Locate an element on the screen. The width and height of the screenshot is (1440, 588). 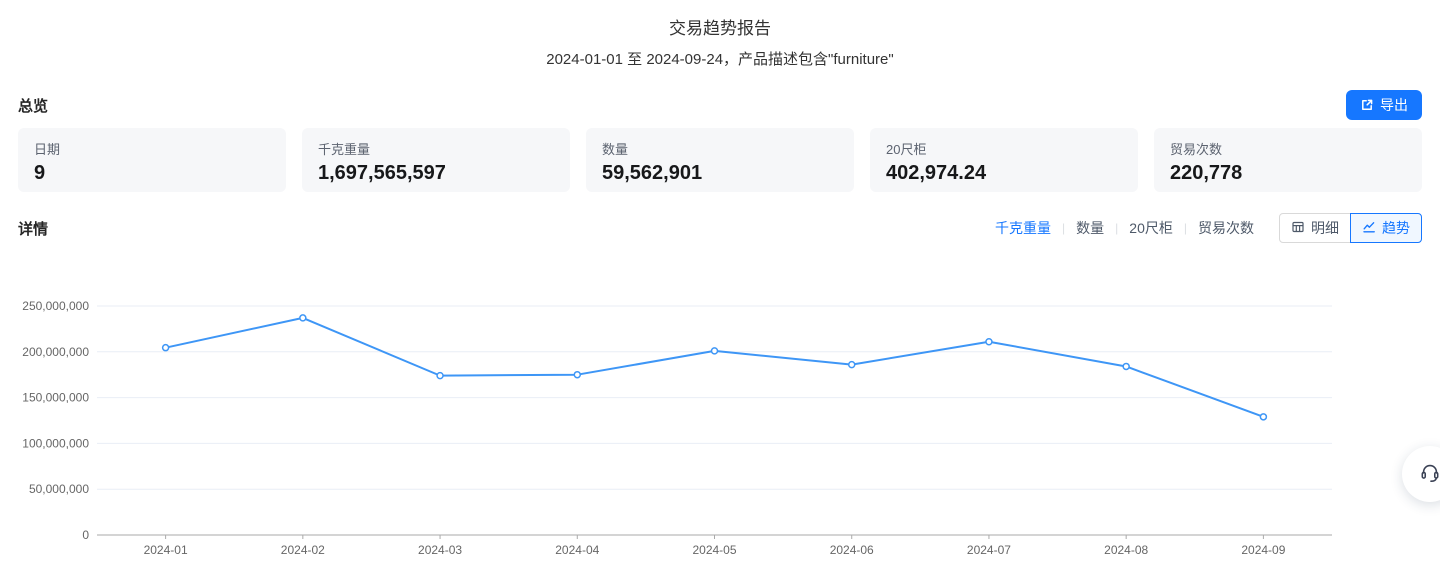
overview-section-title: 总览 is located at coordinates (33, 106).